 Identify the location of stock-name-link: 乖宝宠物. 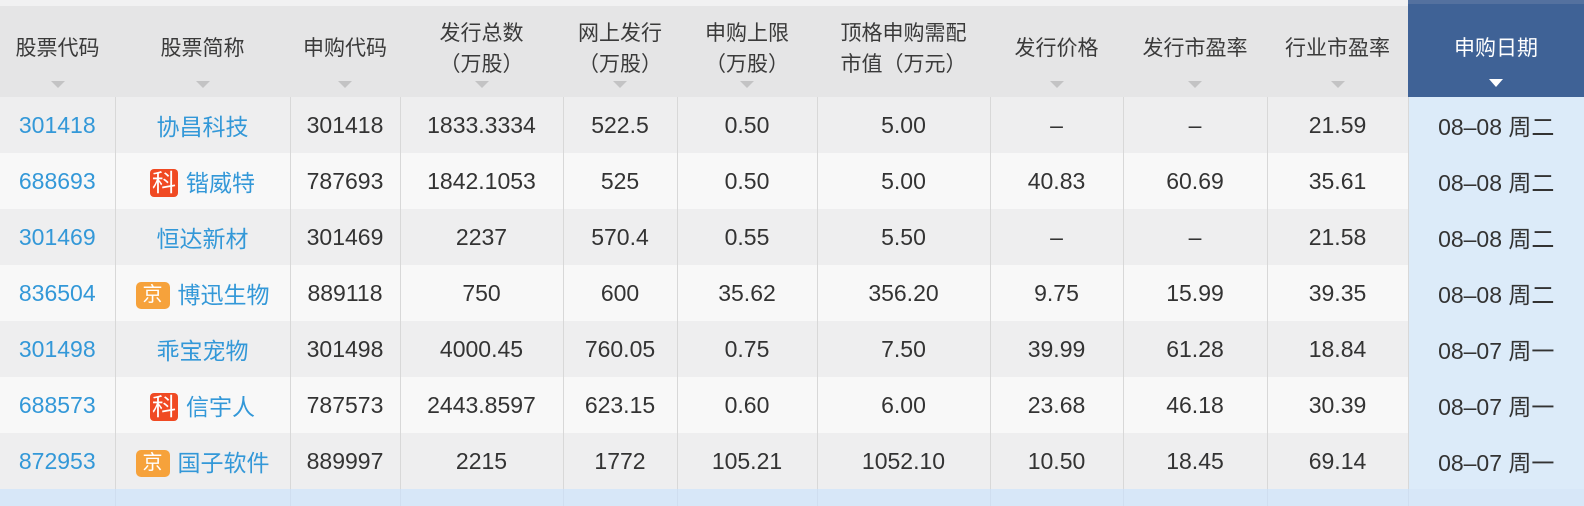
(202, 351).